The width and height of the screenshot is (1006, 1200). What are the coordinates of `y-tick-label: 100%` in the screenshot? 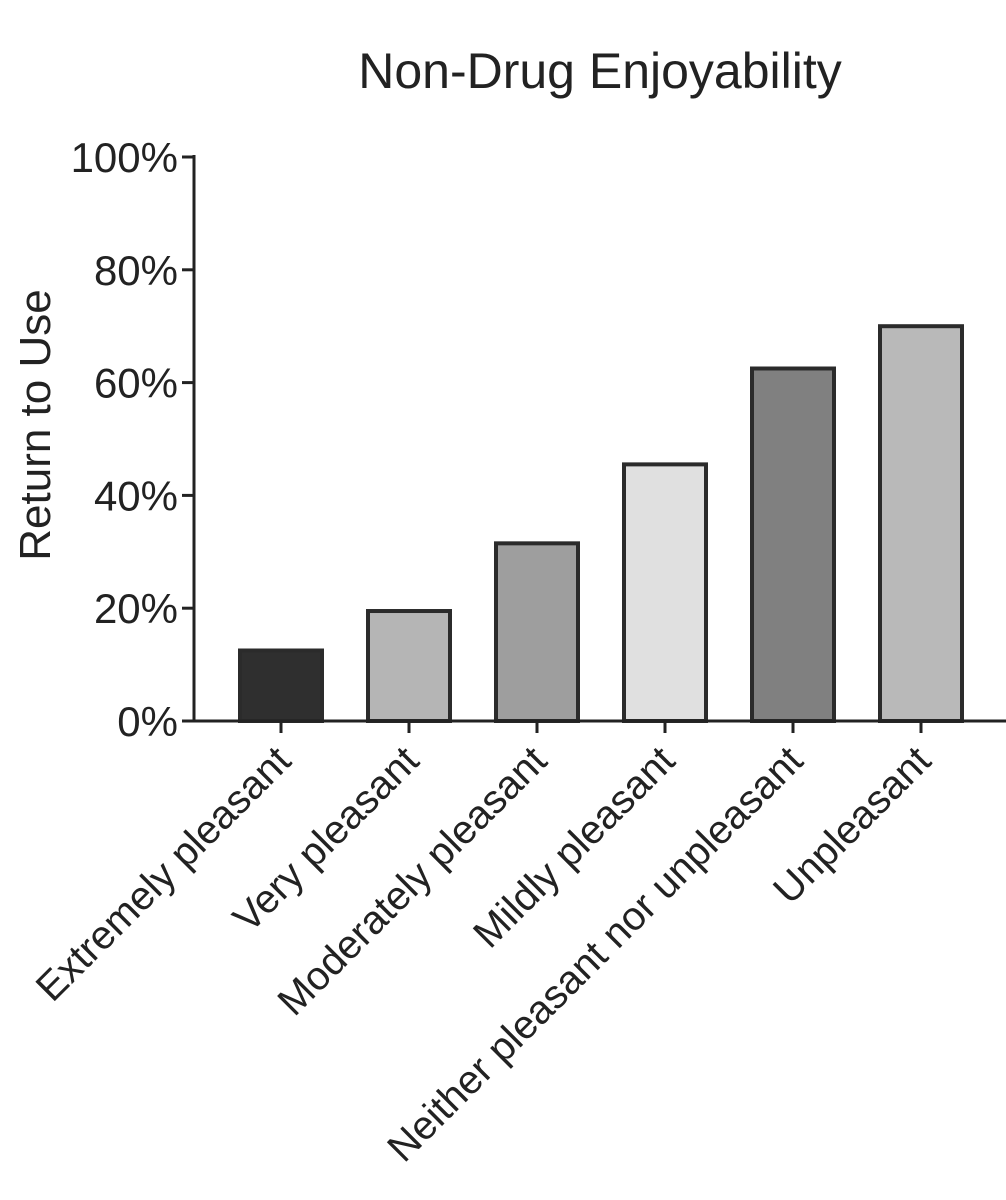 It's located at (124, 157).